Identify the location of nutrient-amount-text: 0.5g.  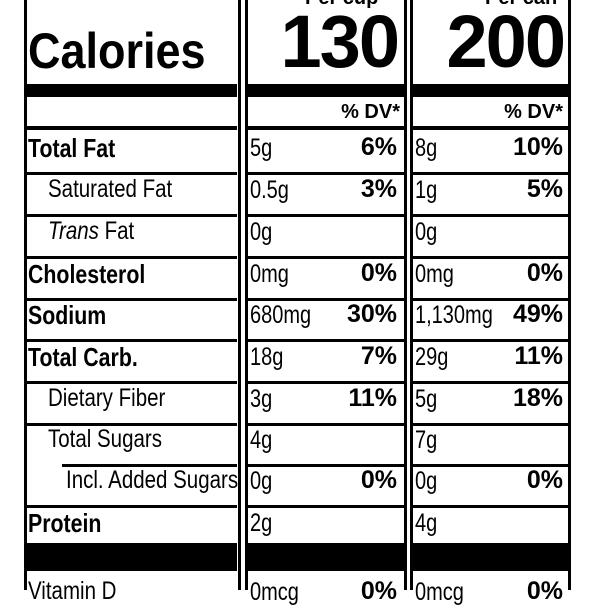
(269, 190).